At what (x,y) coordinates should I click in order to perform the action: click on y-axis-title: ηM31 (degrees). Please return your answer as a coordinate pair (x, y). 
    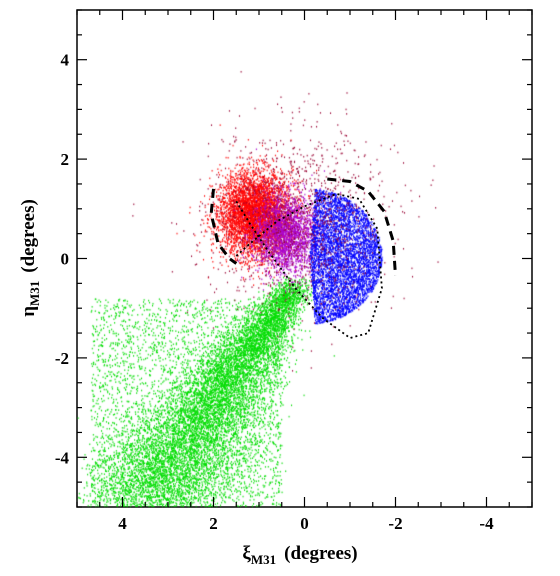
    Looking at the image, I should click on (30, 258).